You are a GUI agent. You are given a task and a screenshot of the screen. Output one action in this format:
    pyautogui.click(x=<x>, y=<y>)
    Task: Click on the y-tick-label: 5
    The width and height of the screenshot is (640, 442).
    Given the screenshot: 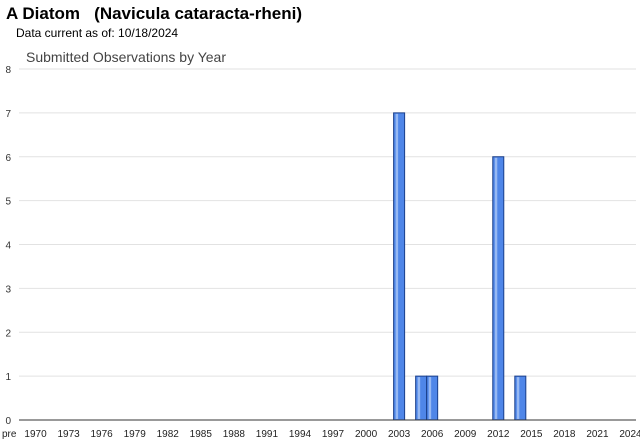 What is the action you would take?
    pyautogui.click(x=8, y=202)
    